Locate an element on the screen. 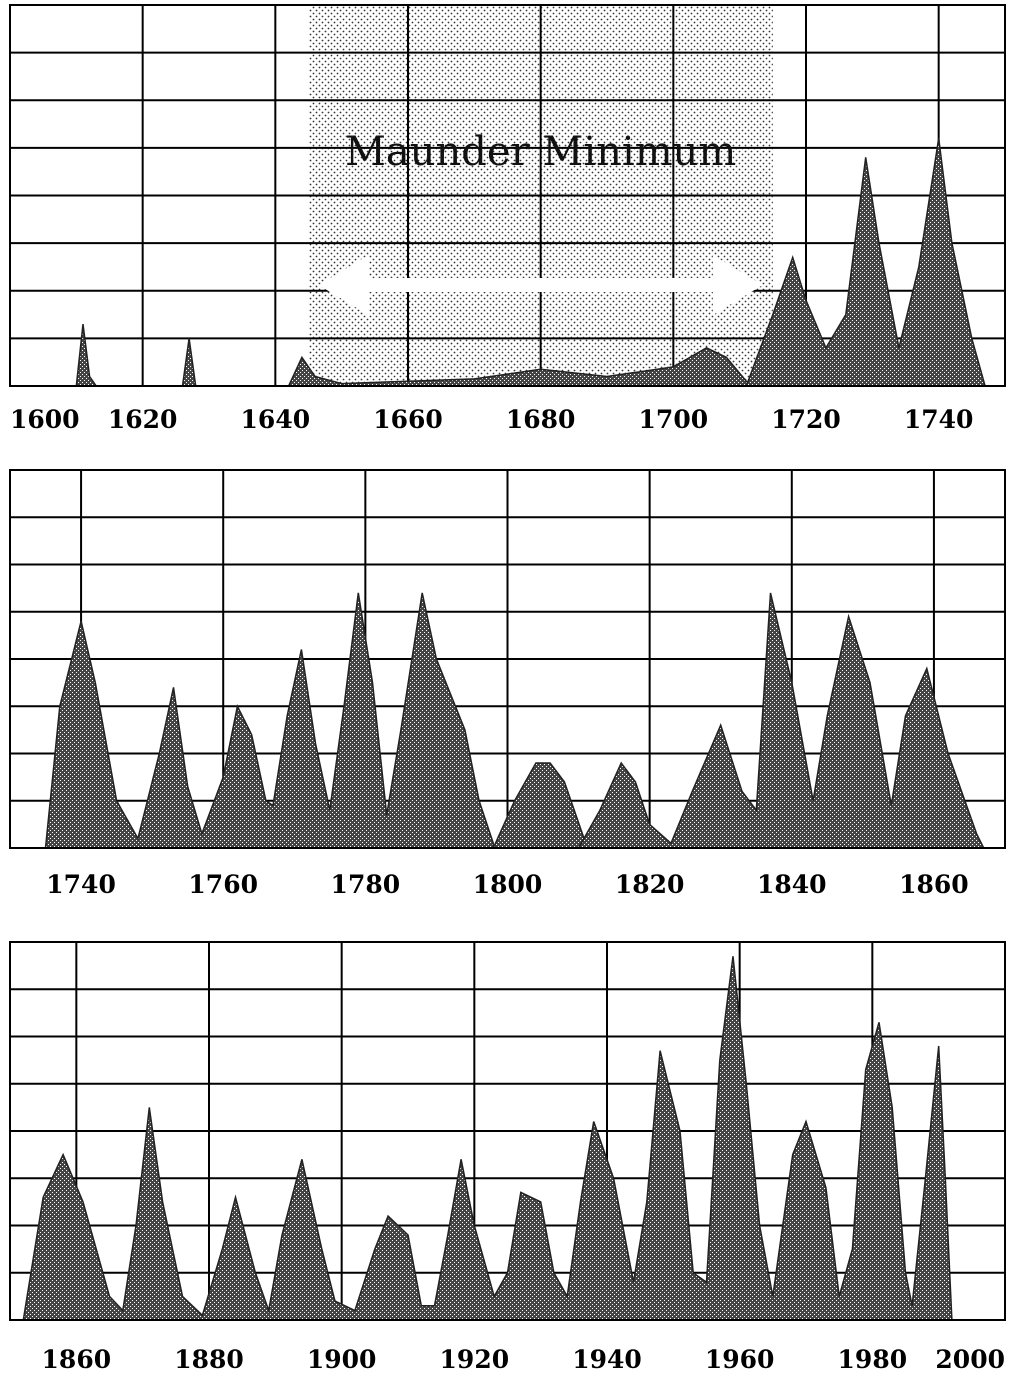  x-tick-label: 1660 is located at coordinates (408, 419).